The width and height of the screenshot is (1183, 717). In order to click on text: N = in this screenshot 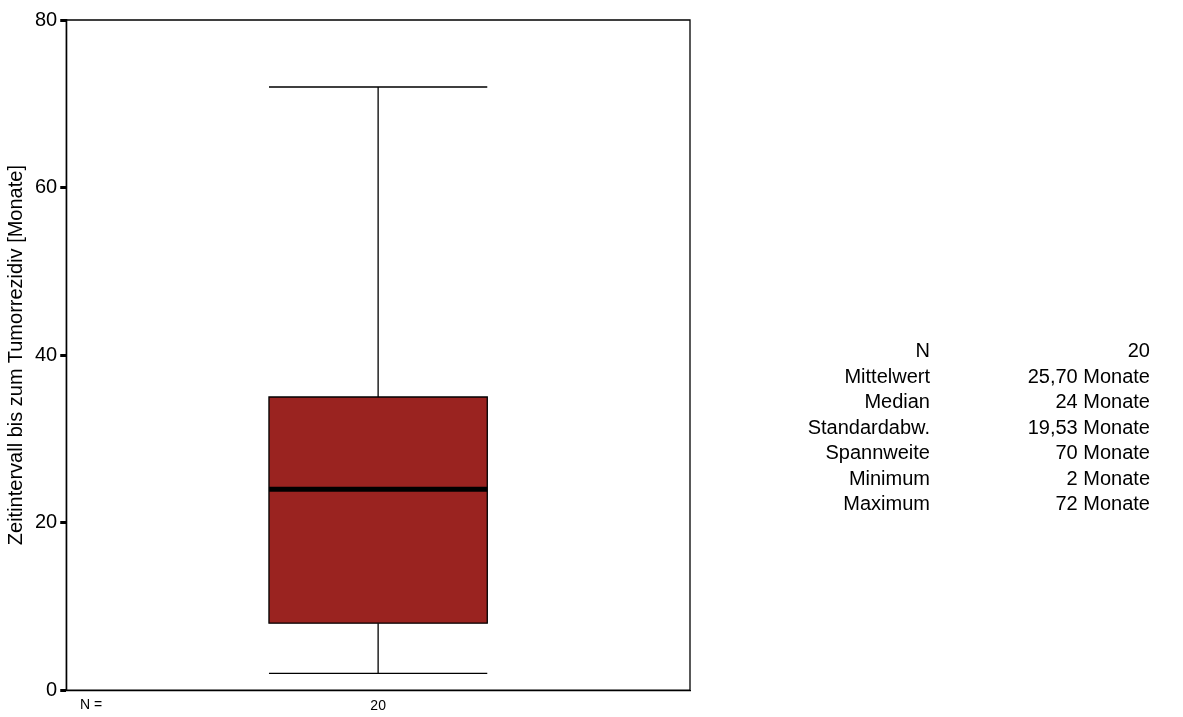, I will do `click(91, 704)`.